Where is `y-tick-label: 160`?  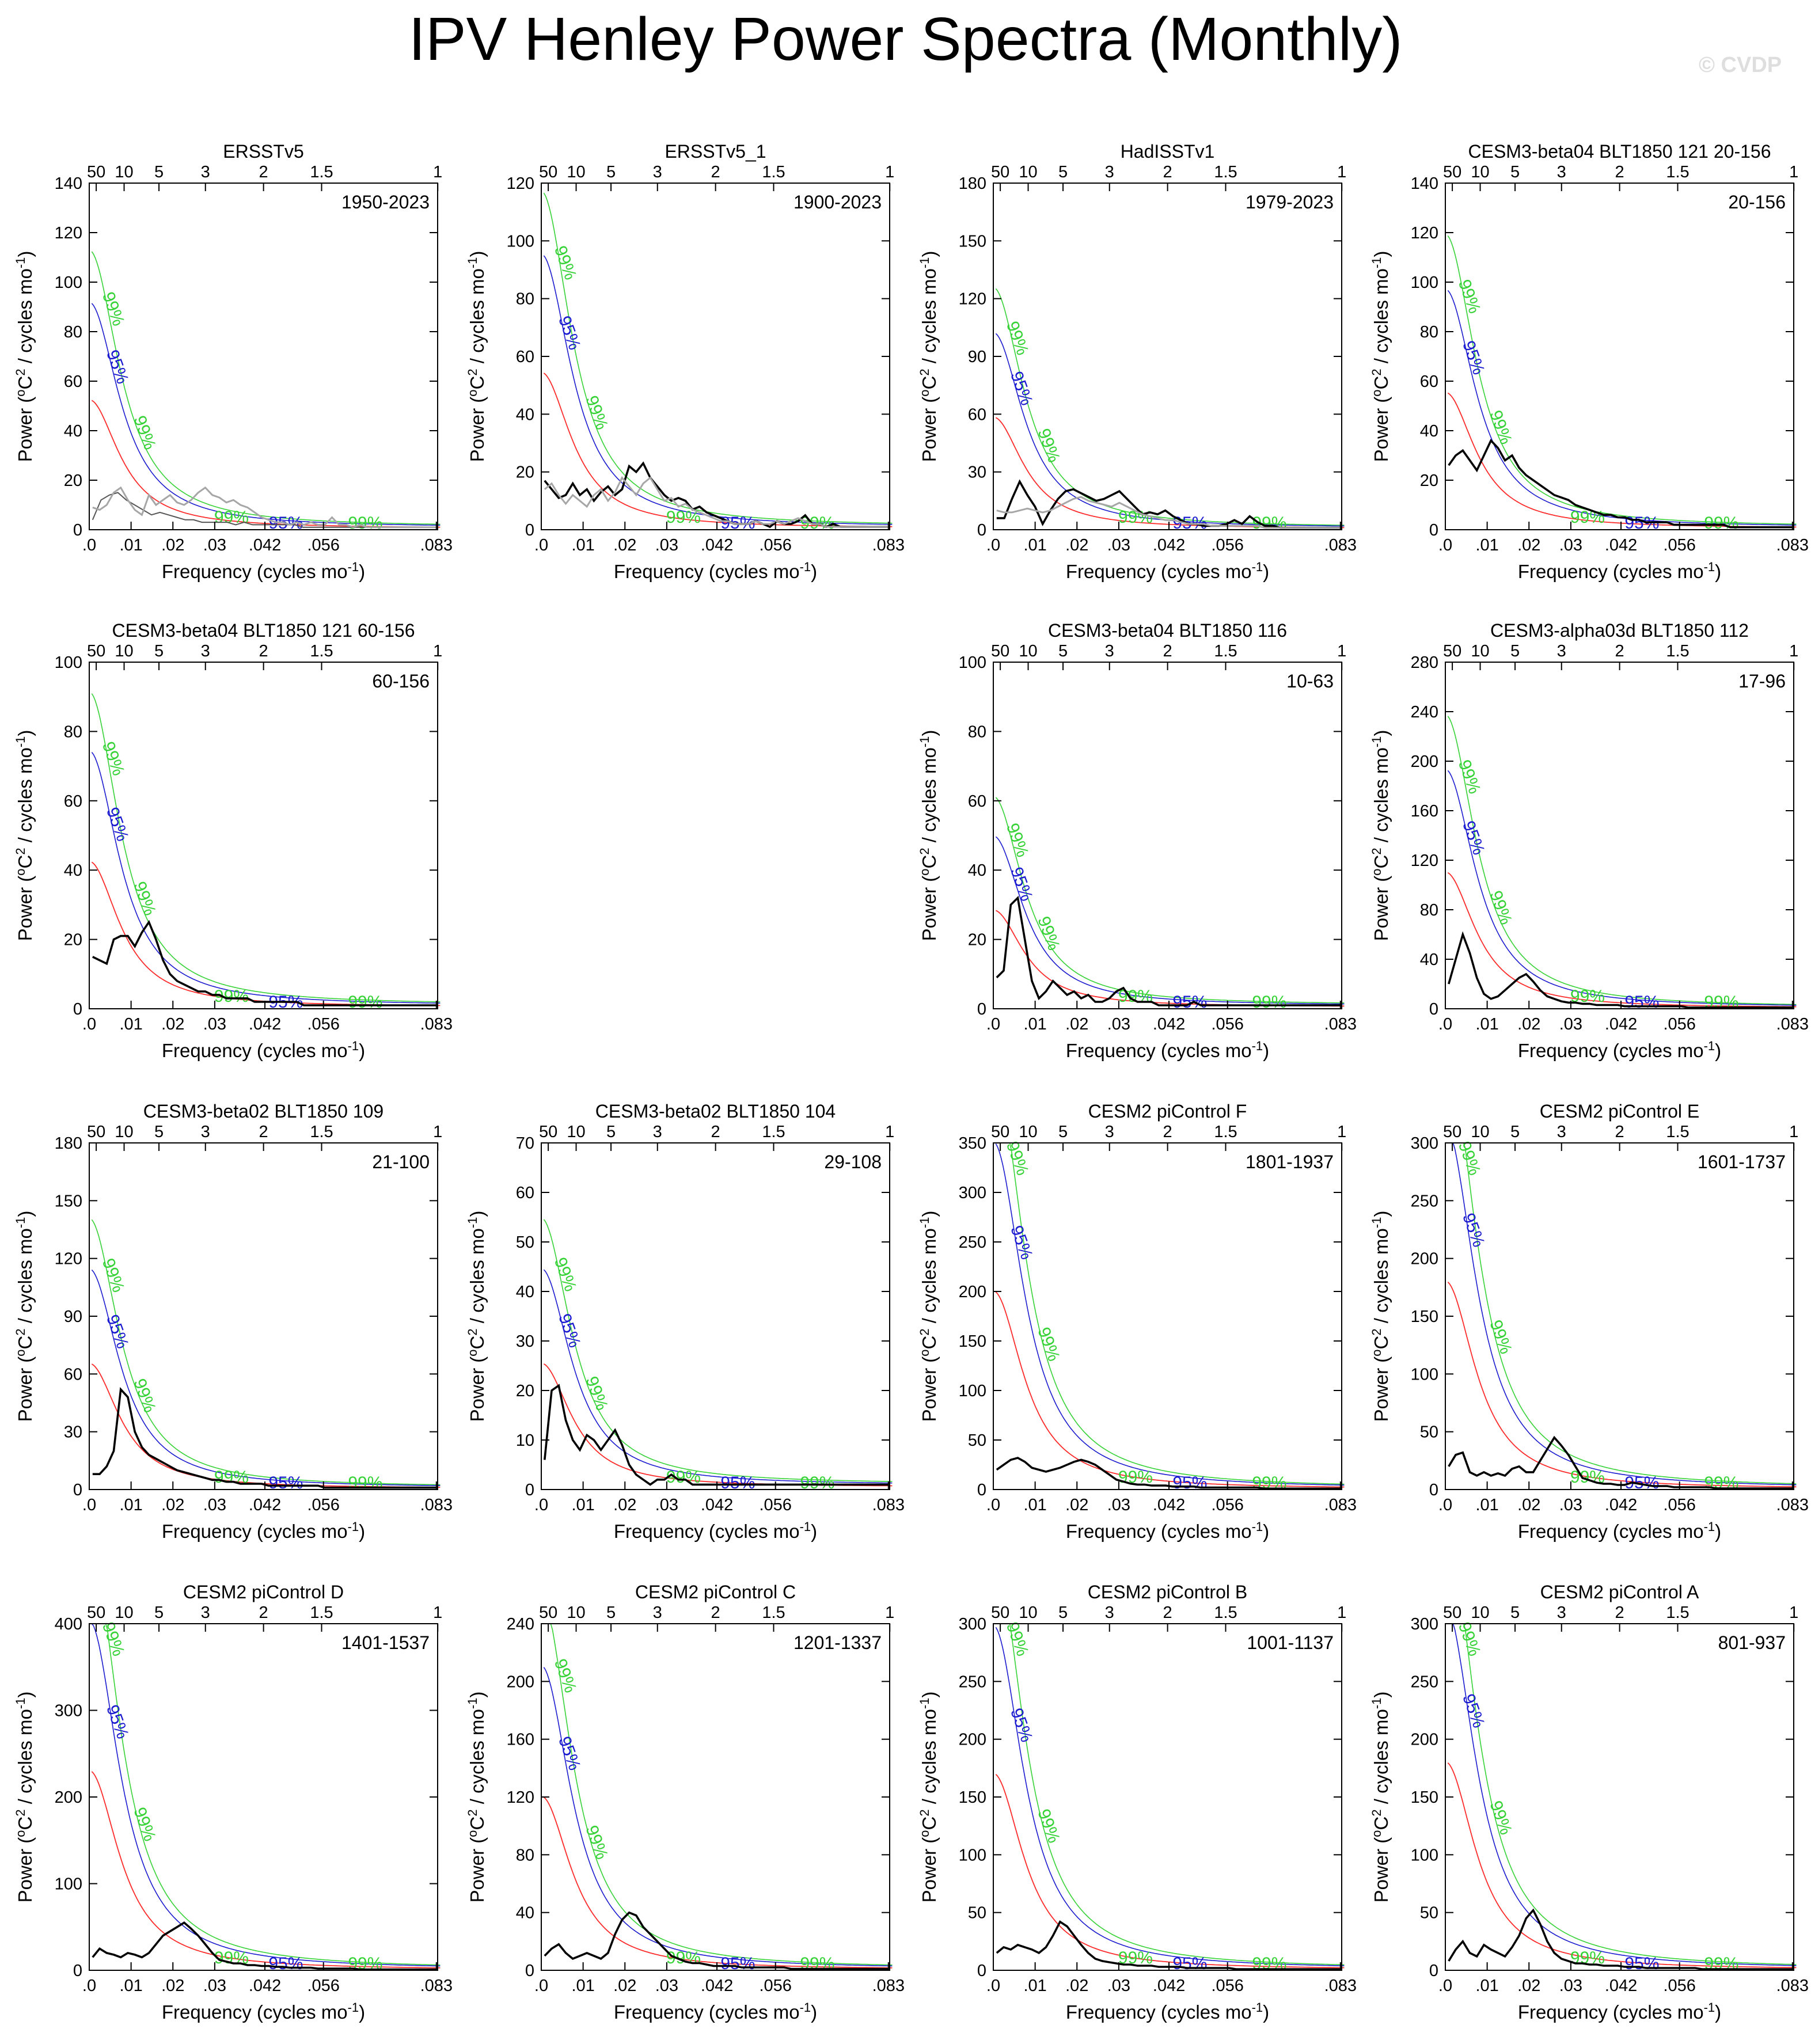 y-tick-label: 160 is located at coordinates (520, 1740).